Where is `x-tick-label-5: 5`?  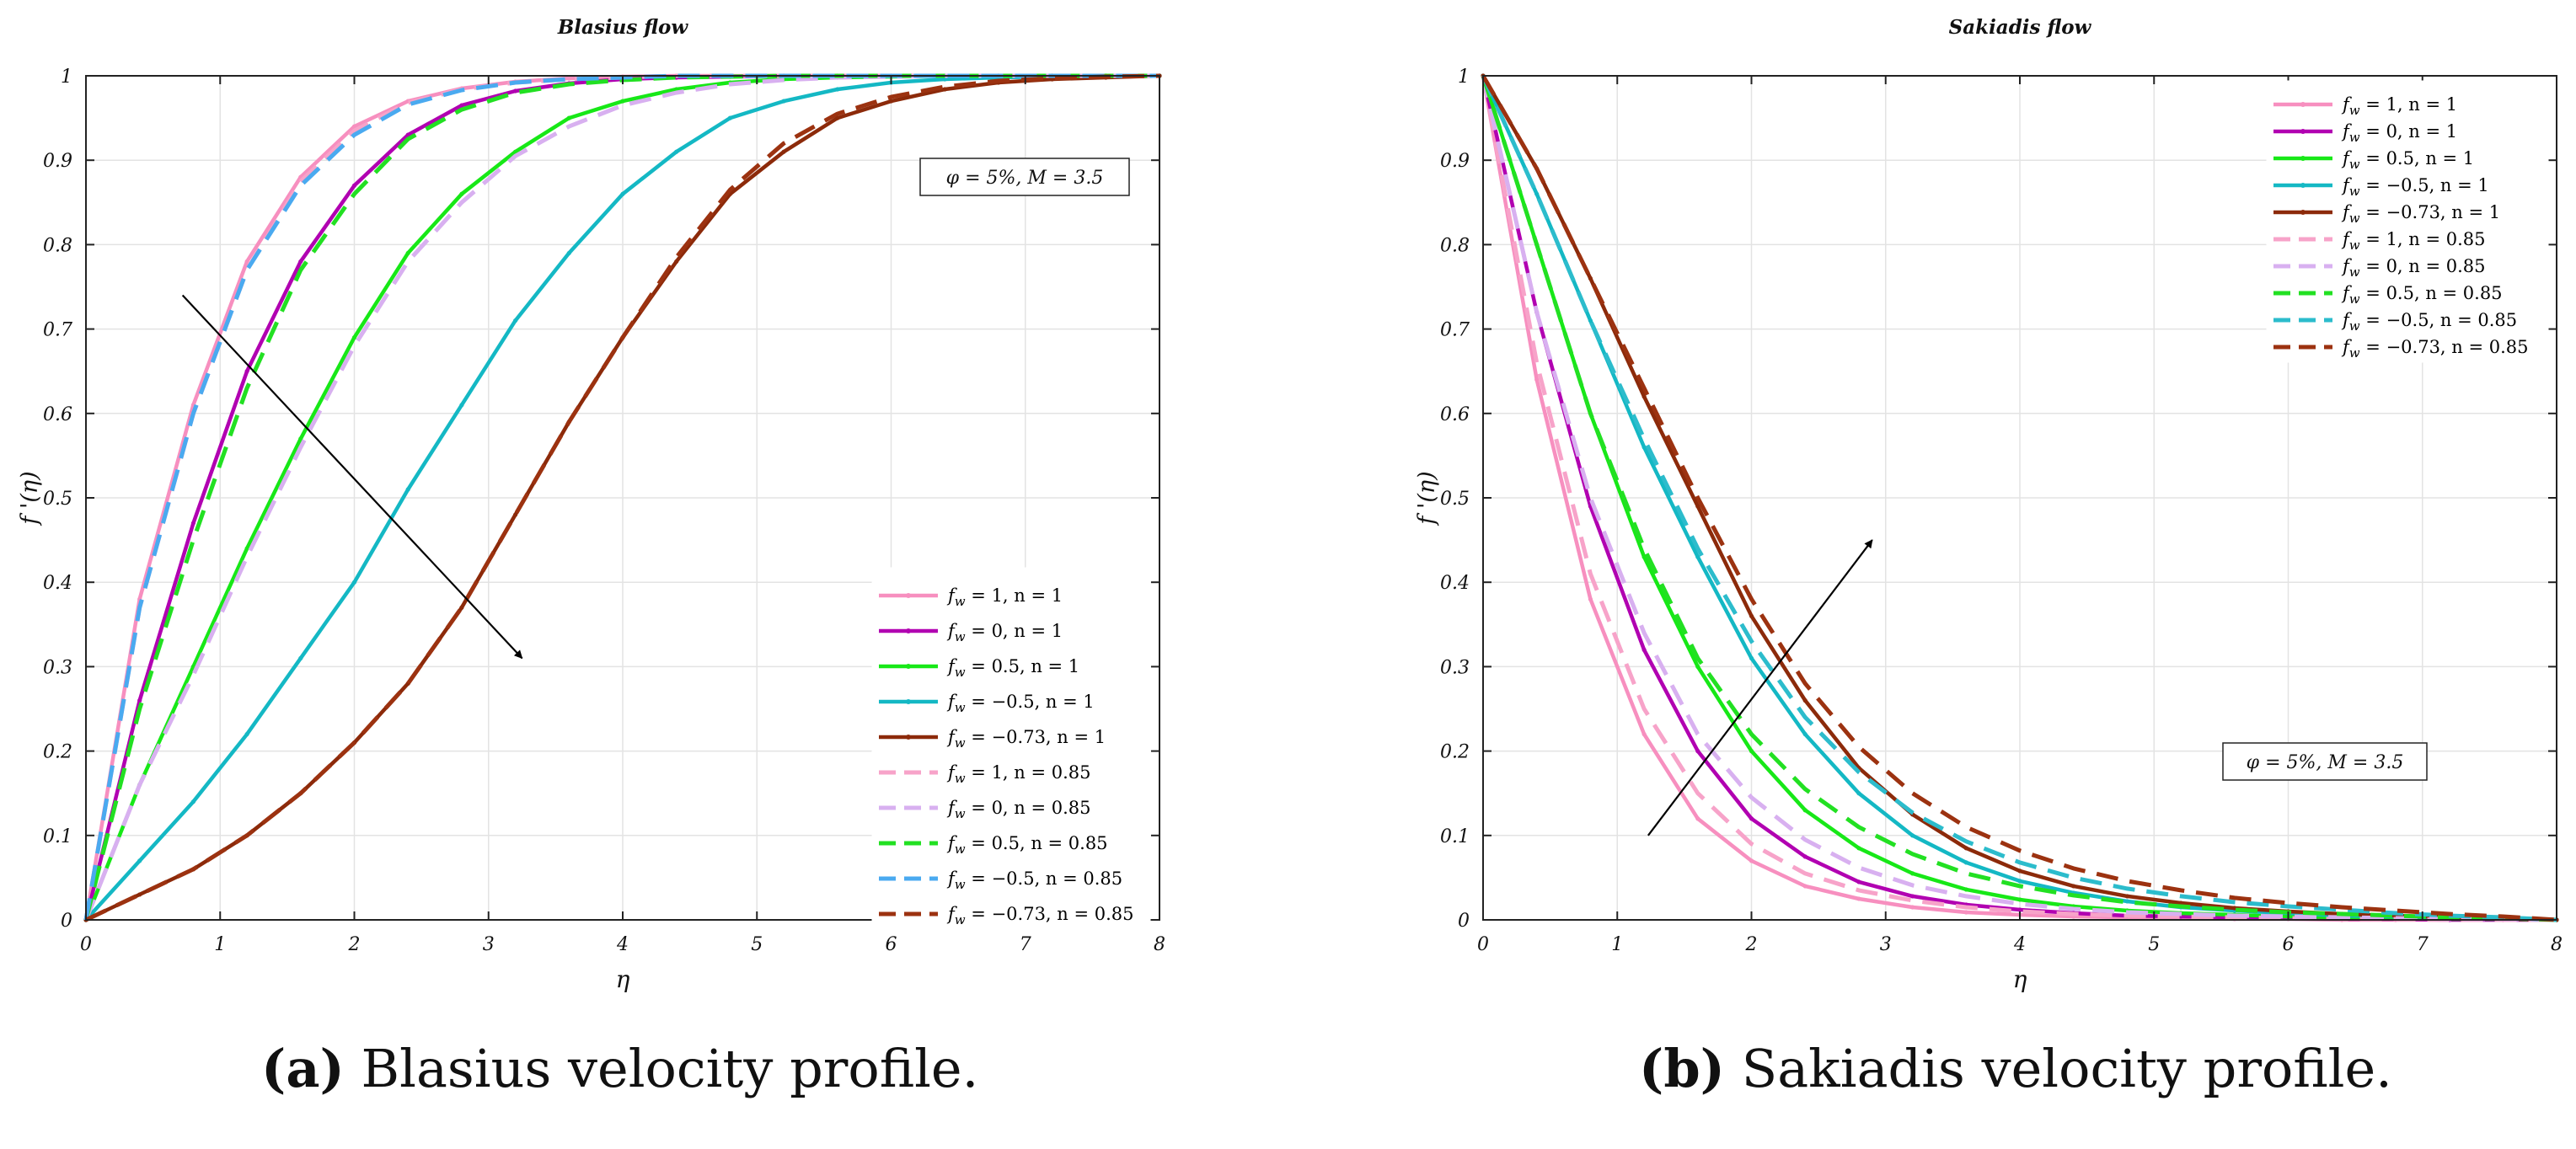 x-tick-label-5: 5 is located at coordinates (757, 945).